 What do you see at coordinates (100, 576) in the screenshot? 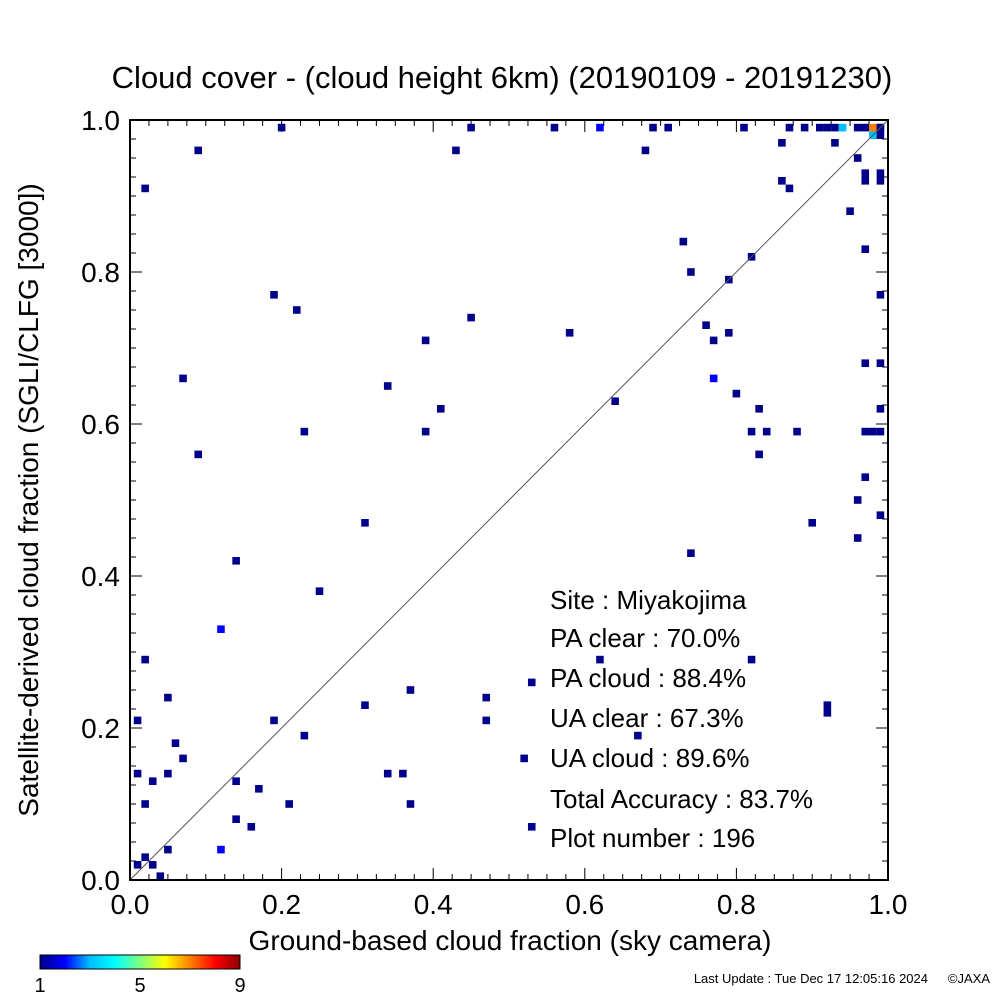
I see `y-tick-label: 0.4` at bounding box center [100, 576].